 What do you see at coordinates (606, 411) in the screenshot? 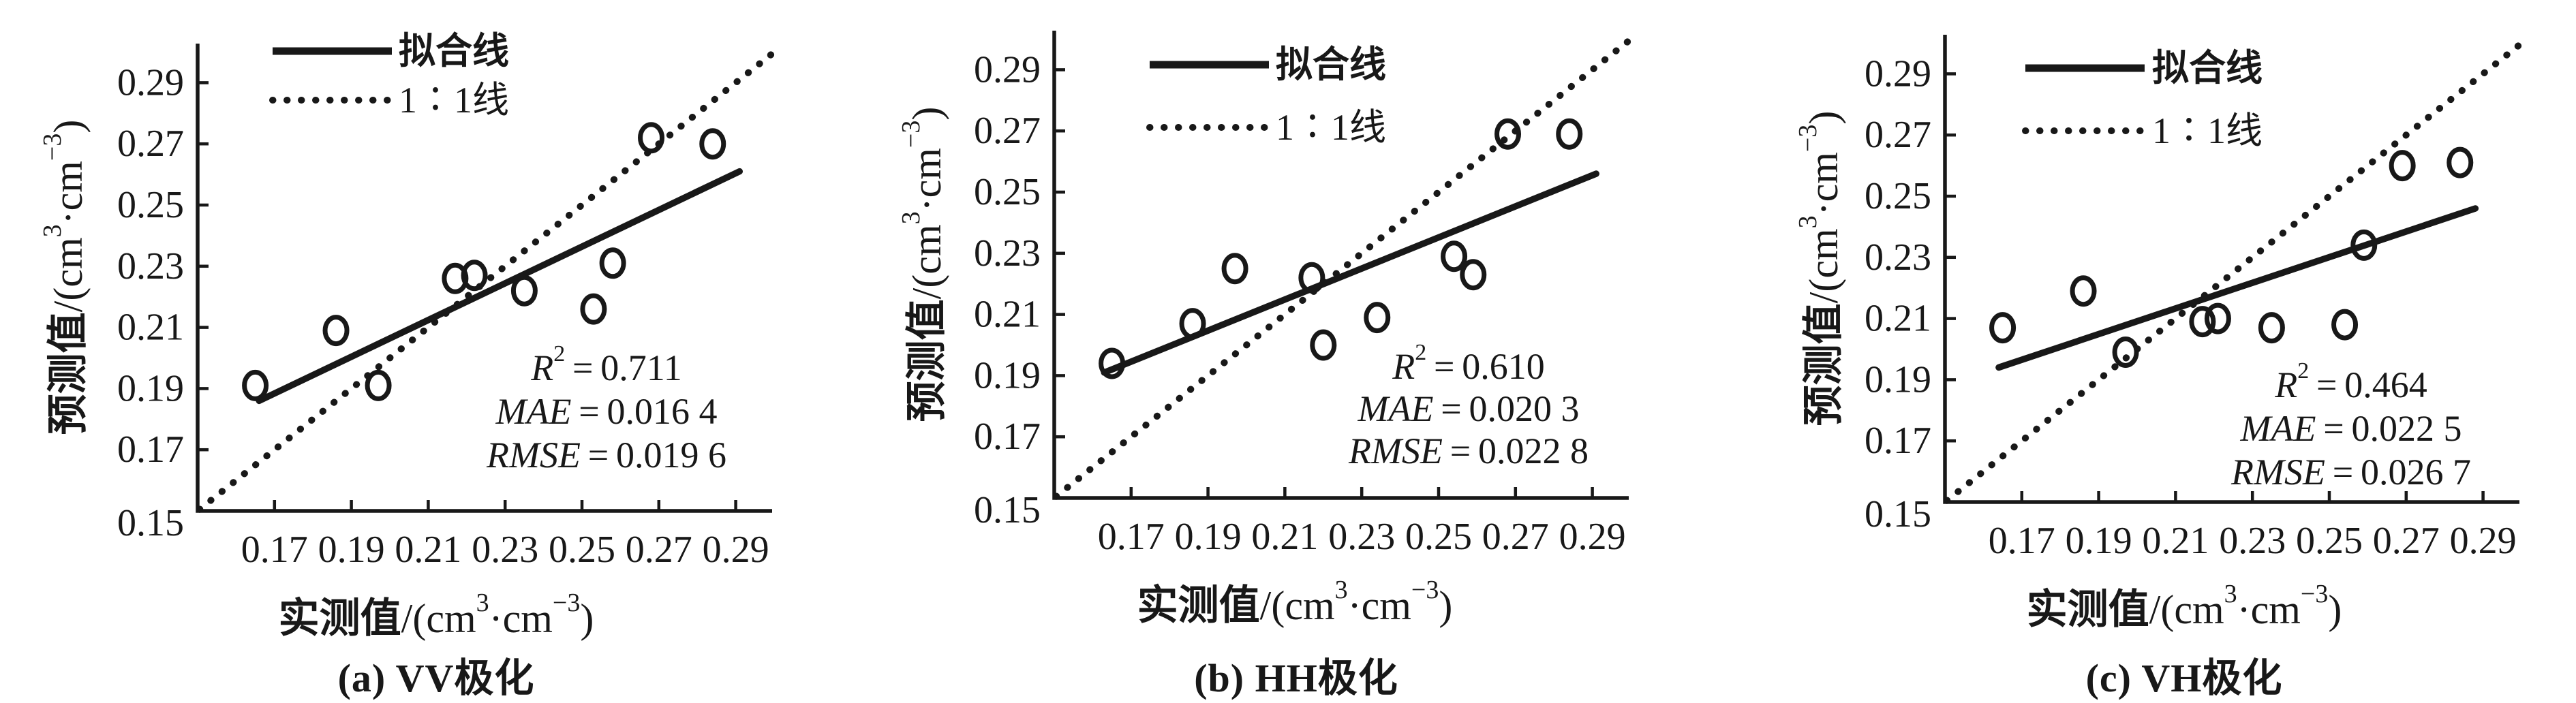
I see `stat-mae: MAE = 0.016 4` at bounding box center [606, 411].